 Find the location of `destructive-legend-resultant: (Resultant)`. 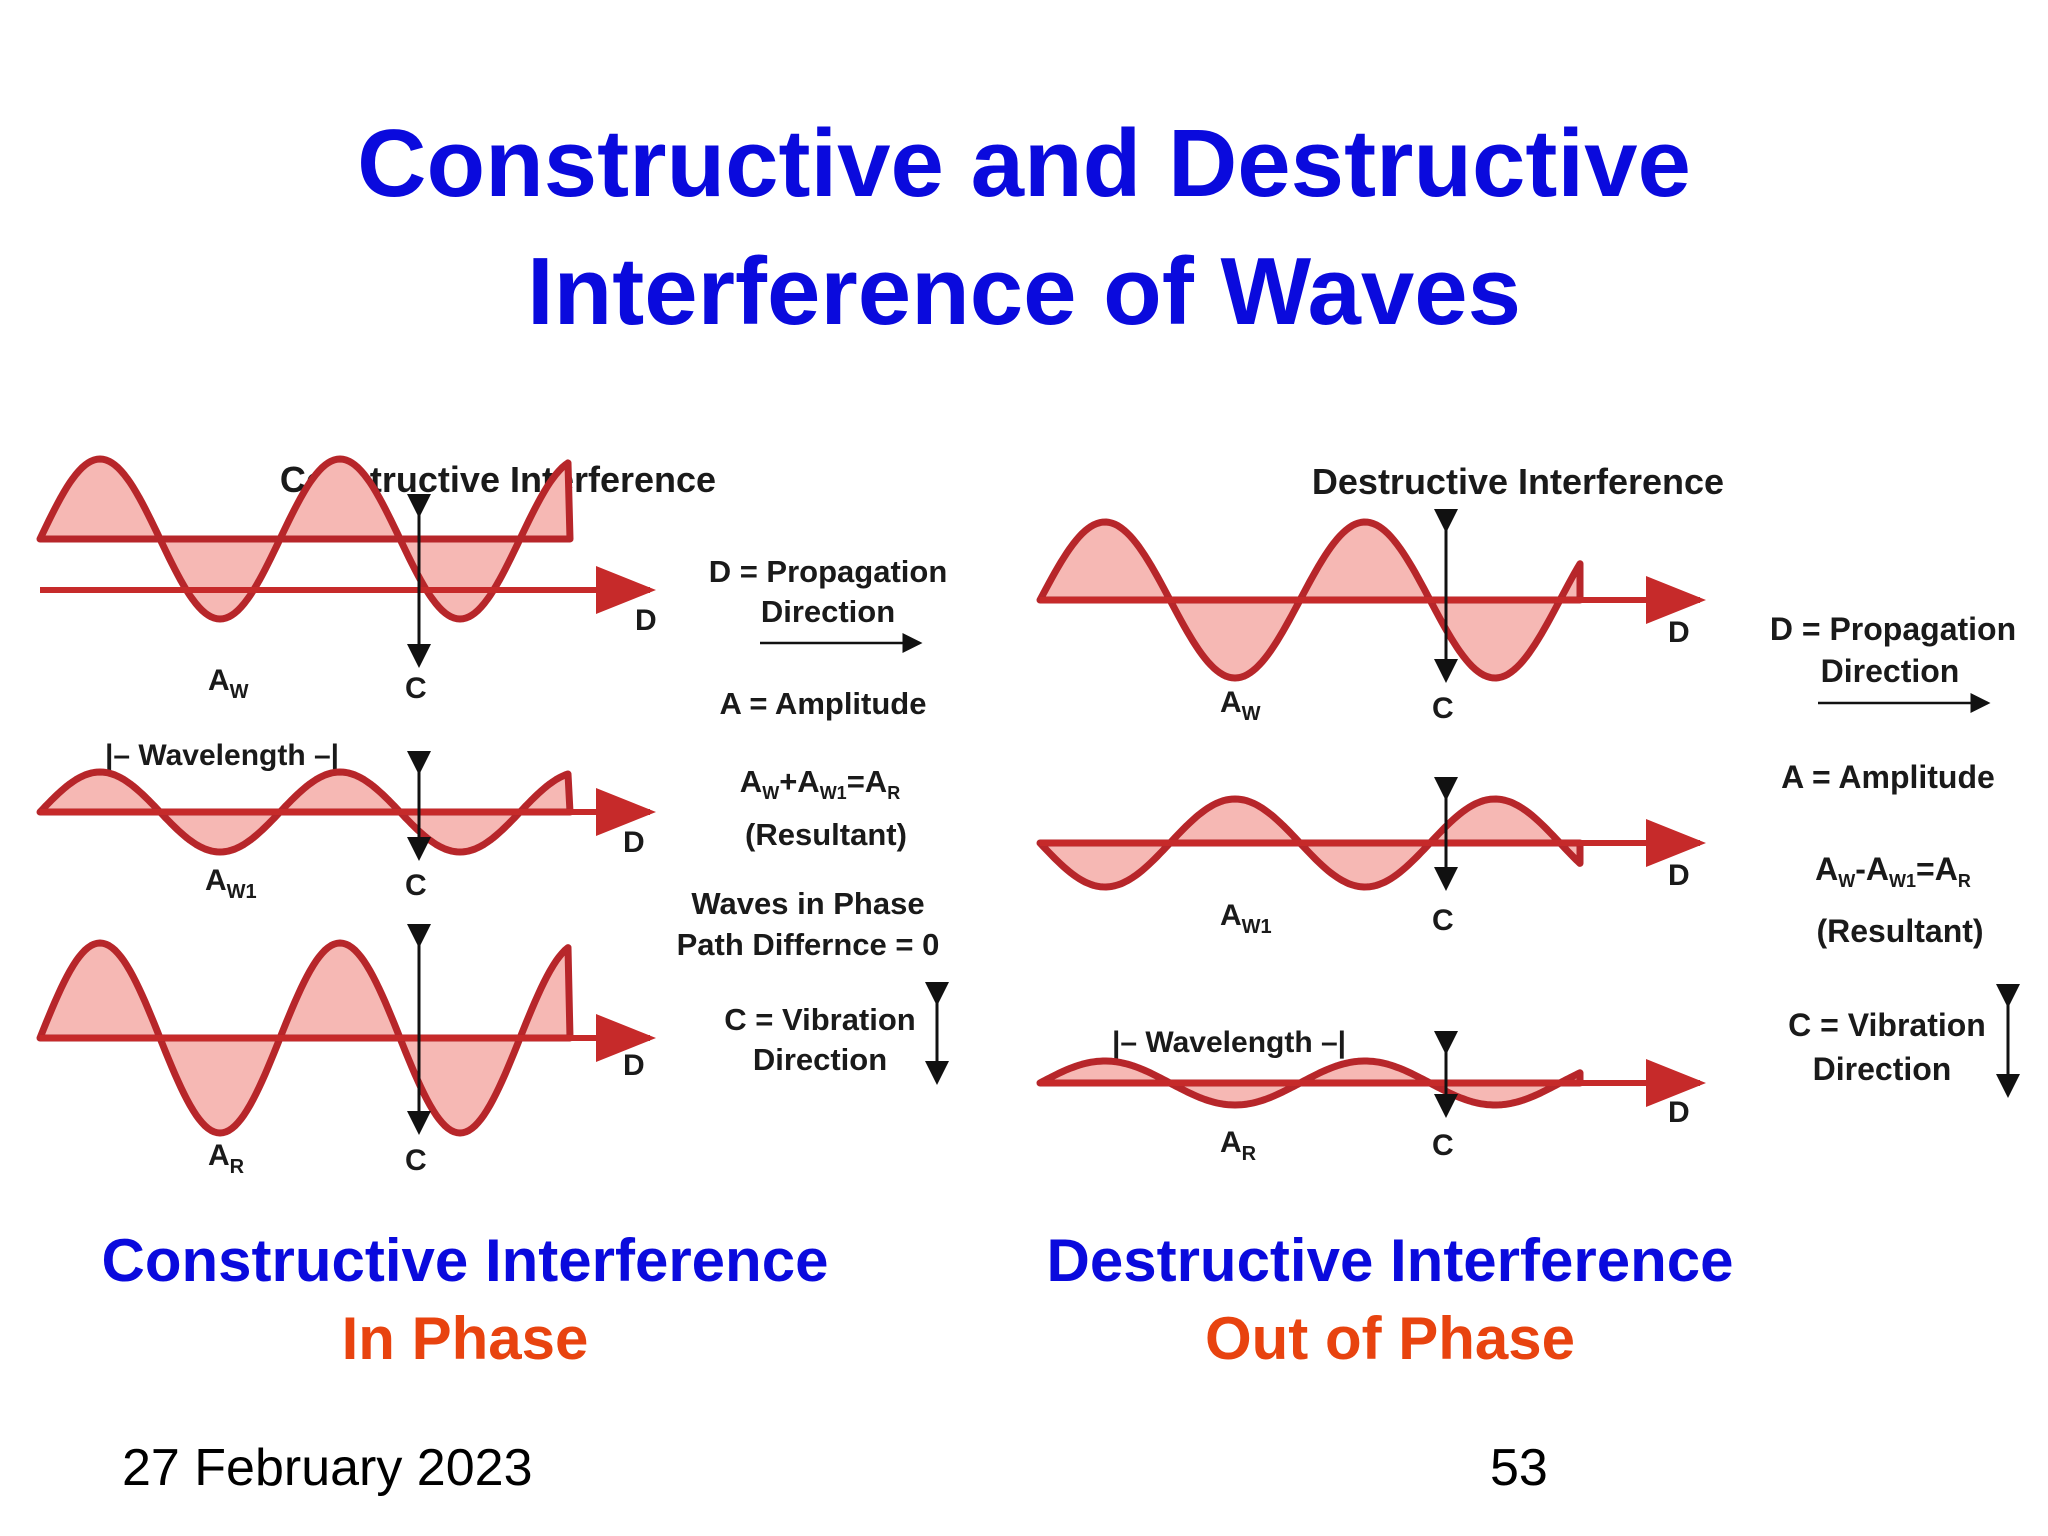

destructive-legend-resultant: (Resultant) is located at coordinates (1899, 931).